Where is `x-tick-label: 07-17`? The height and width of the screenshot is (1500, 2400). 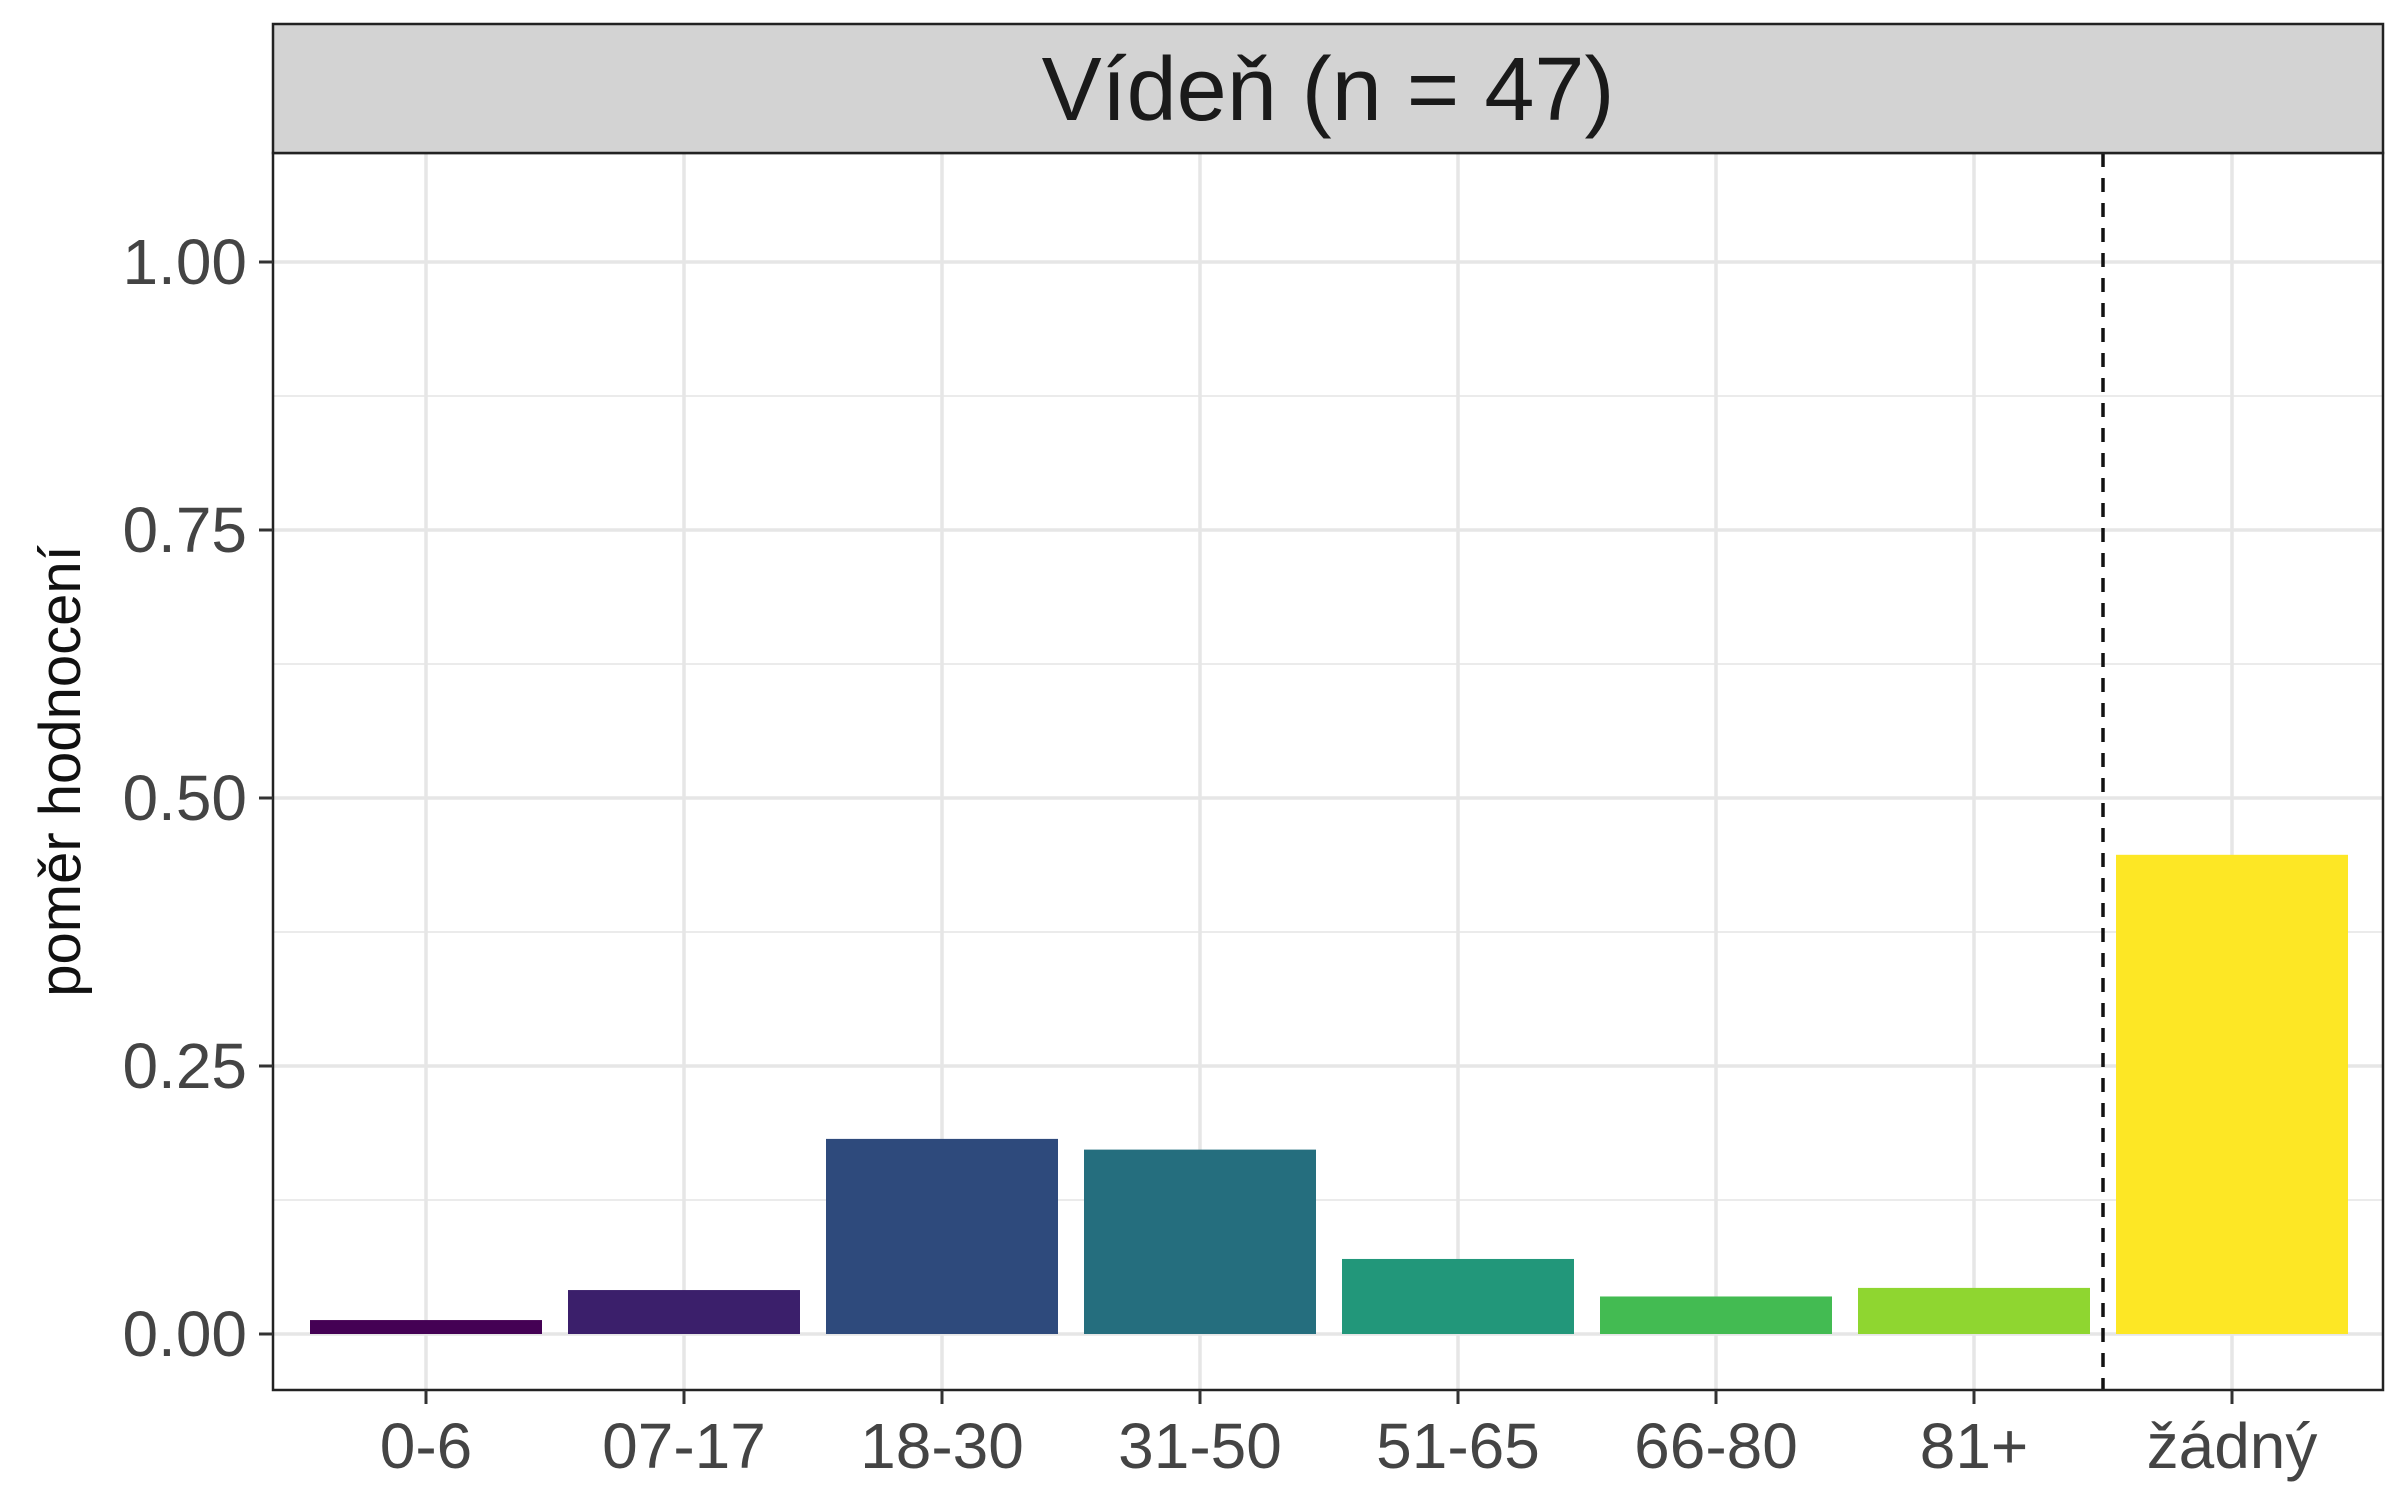
x-tick-label: 07-17 is located at coordinates (684, 1446).